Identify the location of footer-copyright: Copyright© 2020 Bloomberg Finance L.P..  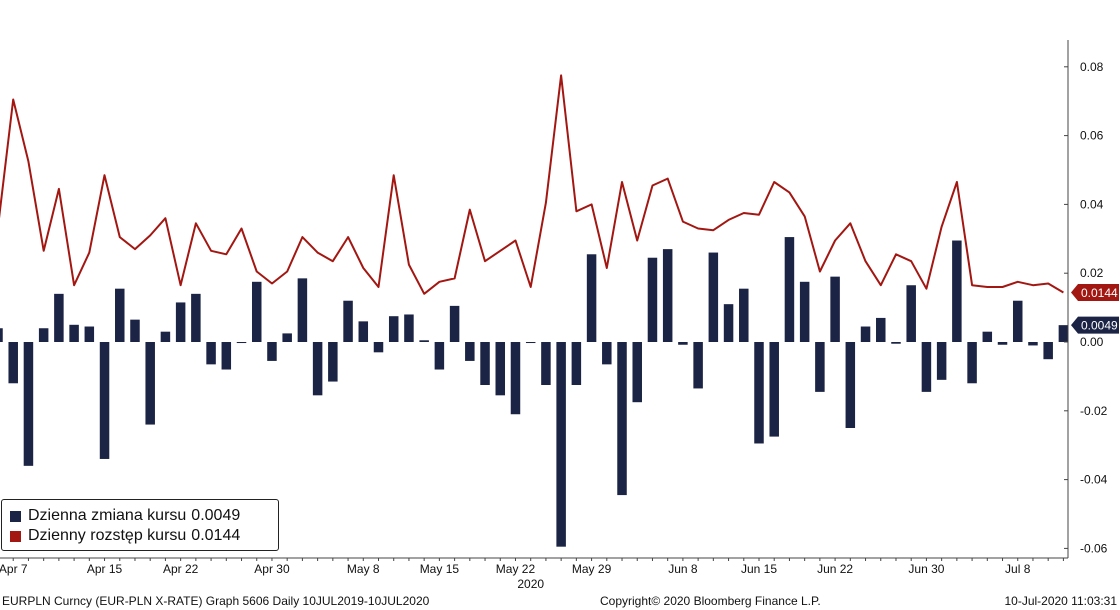
(710, 601).